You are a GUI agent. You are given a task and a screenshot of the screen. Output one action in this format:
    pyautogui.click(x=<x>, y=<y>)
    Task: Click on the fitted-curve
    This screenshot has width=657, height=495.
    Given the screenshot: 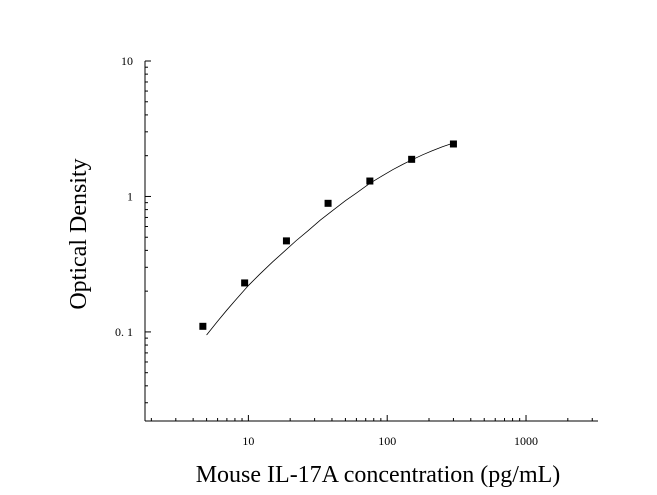 What is the action you would take?
    pyautogui.click(x=330, y=239)
    